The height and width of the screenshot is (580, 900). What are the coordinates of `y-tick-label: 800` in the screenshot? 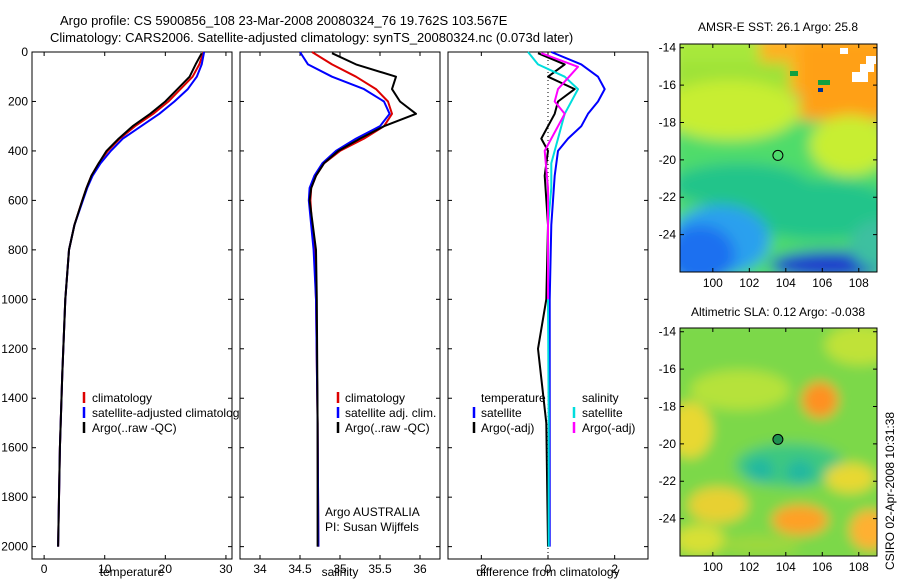 It's located at (18, 250).